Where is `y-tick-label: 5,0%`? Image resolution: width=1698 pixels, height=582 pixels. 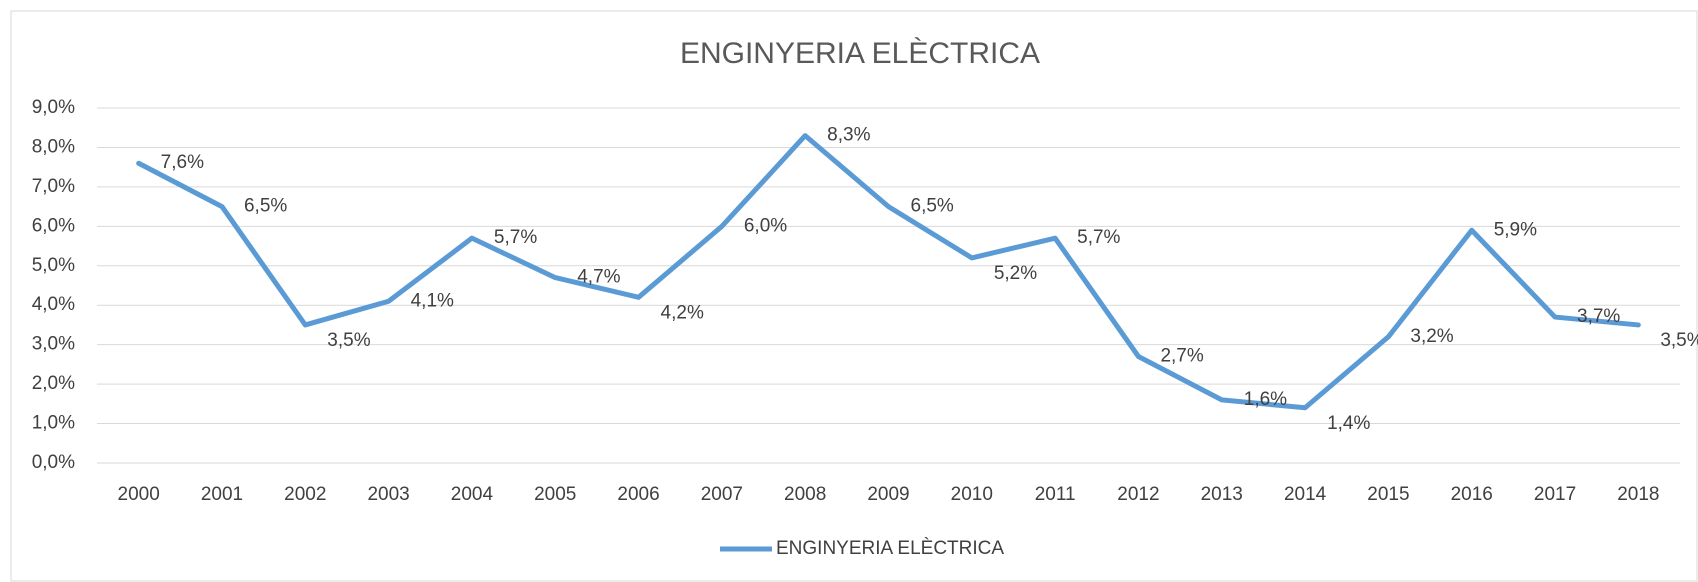 y-tick-label: 5,0% is located at coordinates (53, 265).